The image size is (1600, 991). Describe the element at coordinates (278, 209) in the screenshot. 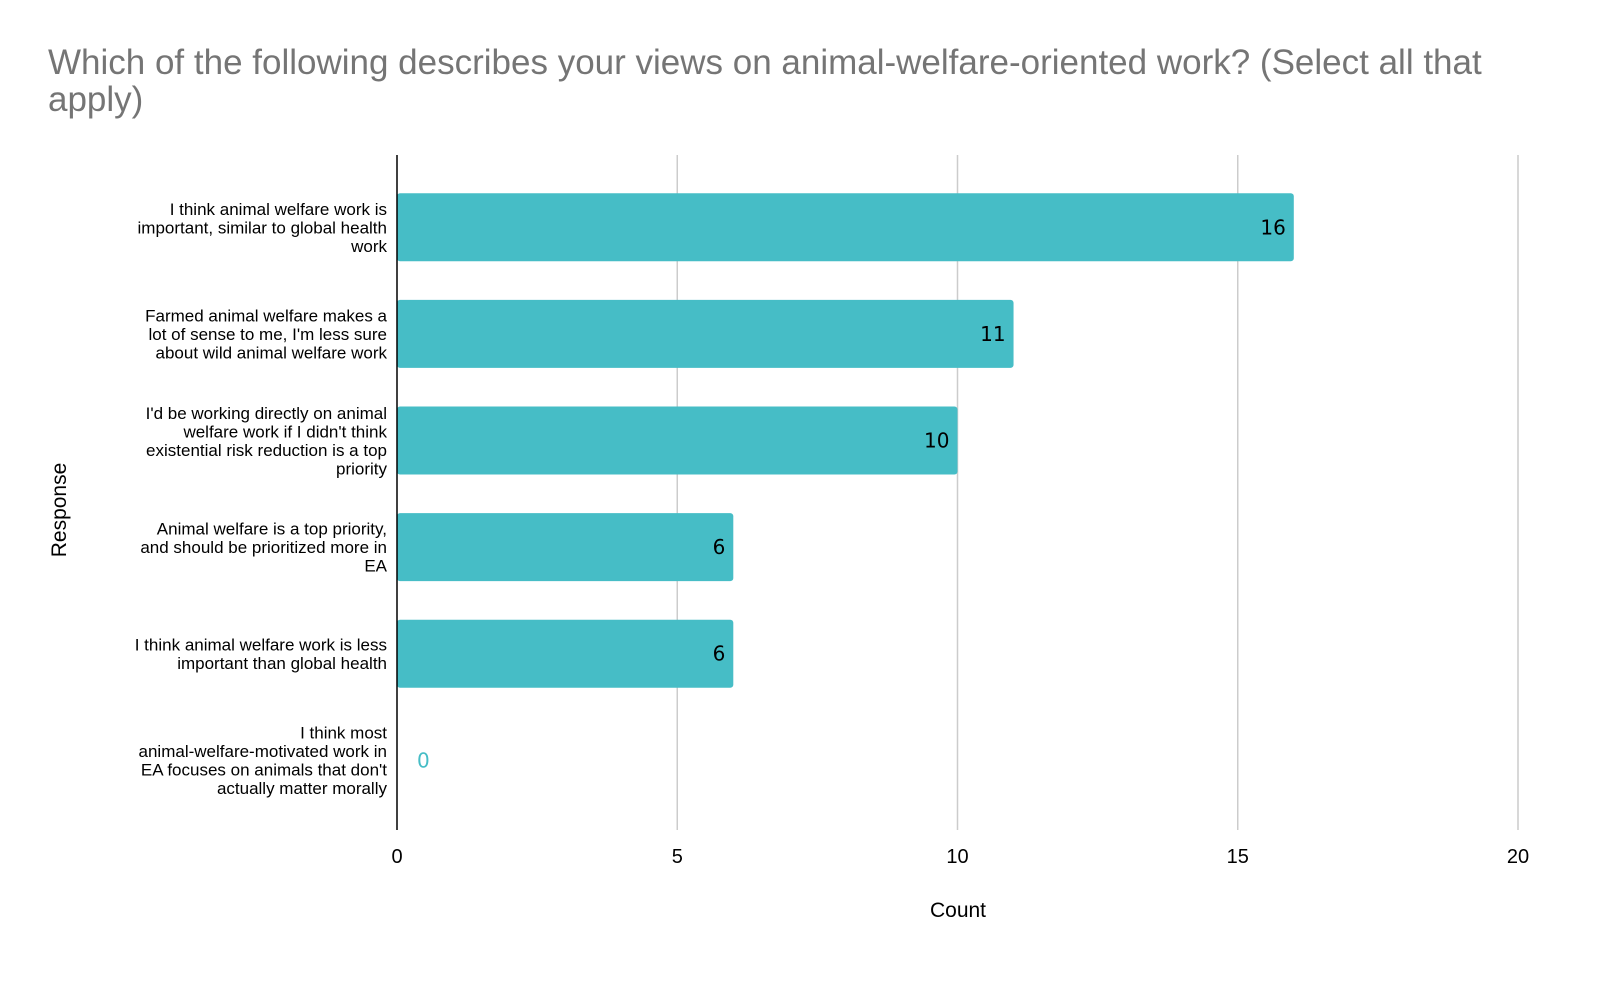

I see `y-category-label: I think animal welfare work is` at that location.